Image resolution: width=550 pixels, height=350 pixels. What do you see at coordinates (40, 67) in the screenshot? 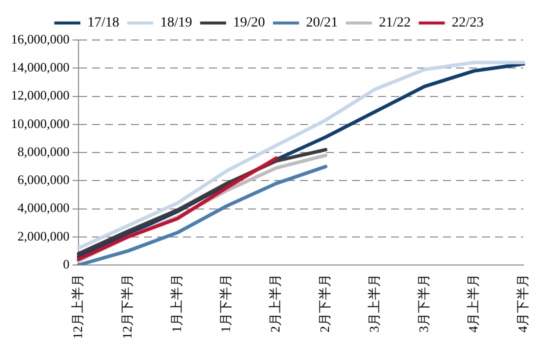
I see `y-tick-label: 14,000,000` at bounding box center [40, 67].